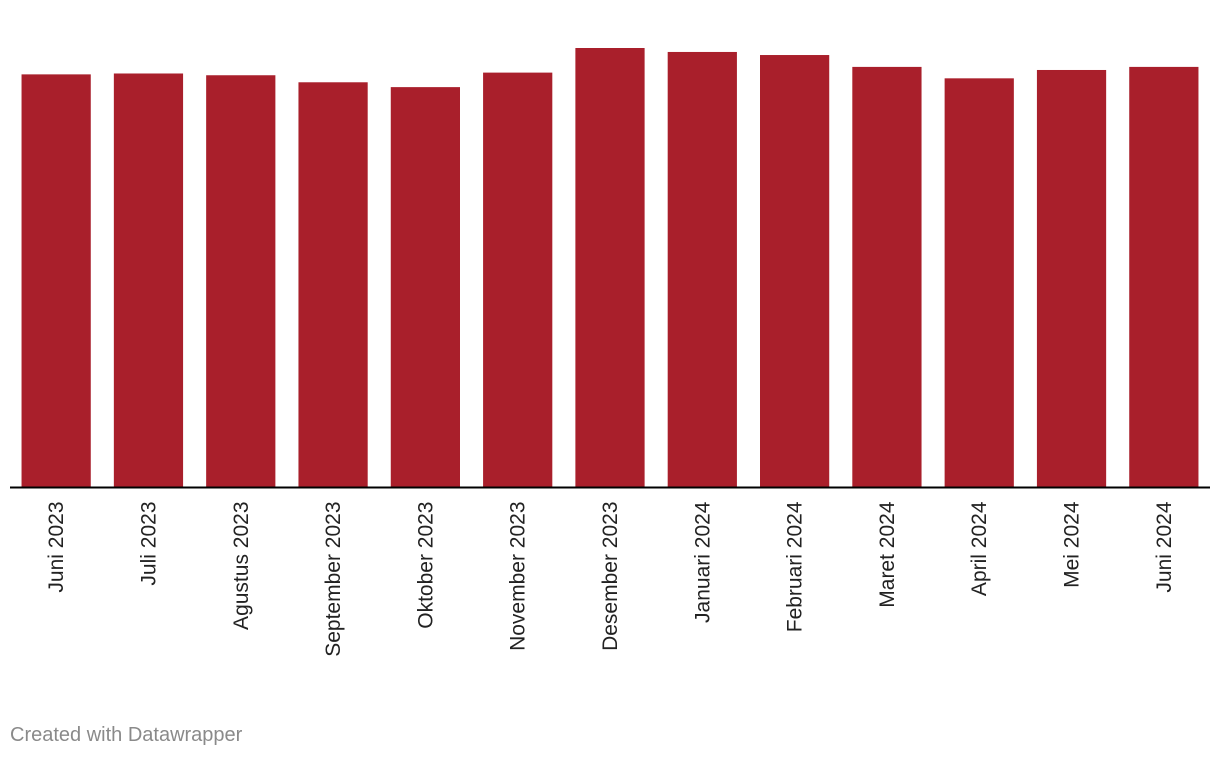 This screenshot has width=1220, height=762. Describe the element at coordinates (1164, 546) in the screenshot. I see `x-tick-label: Juni 2024` at that location.